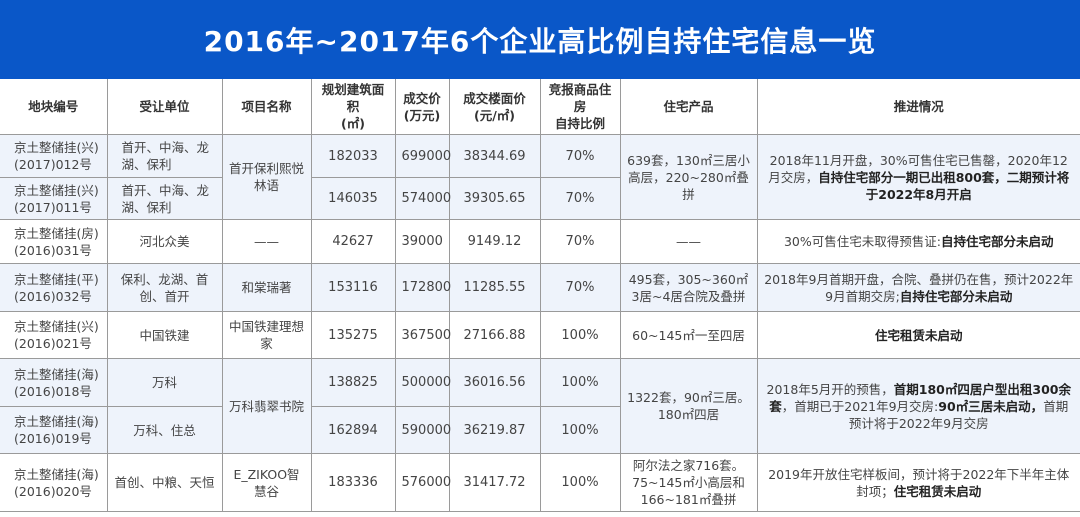 This screenshot has width=1080, height=517. What do you see at coordinates (422, 287) in the screenshot?
I see `price: 172800` at bounding box center [422, 287].